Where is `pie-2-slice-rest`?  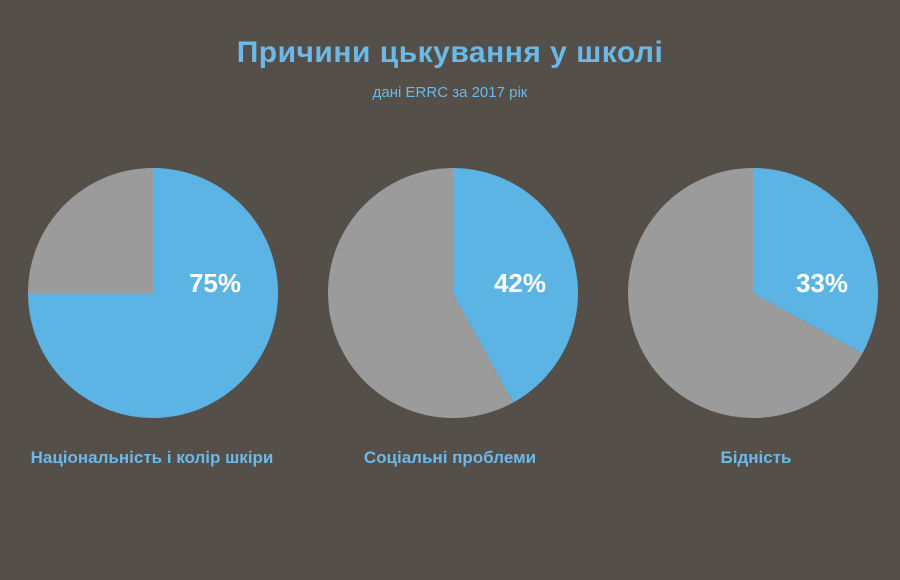
pie-2-slice-rest is located at coordinates (421, 293).